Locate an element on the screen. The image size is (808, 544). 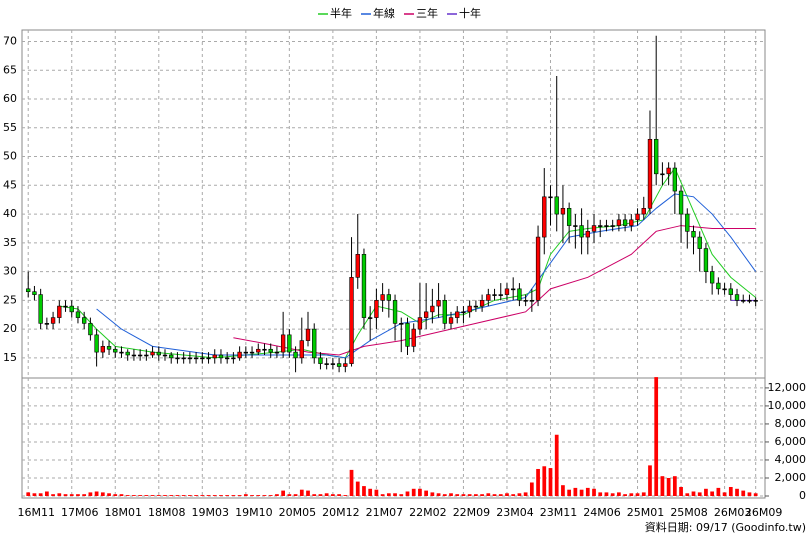
x-tick-label: 18M08 is located at coordinates (167, 512).